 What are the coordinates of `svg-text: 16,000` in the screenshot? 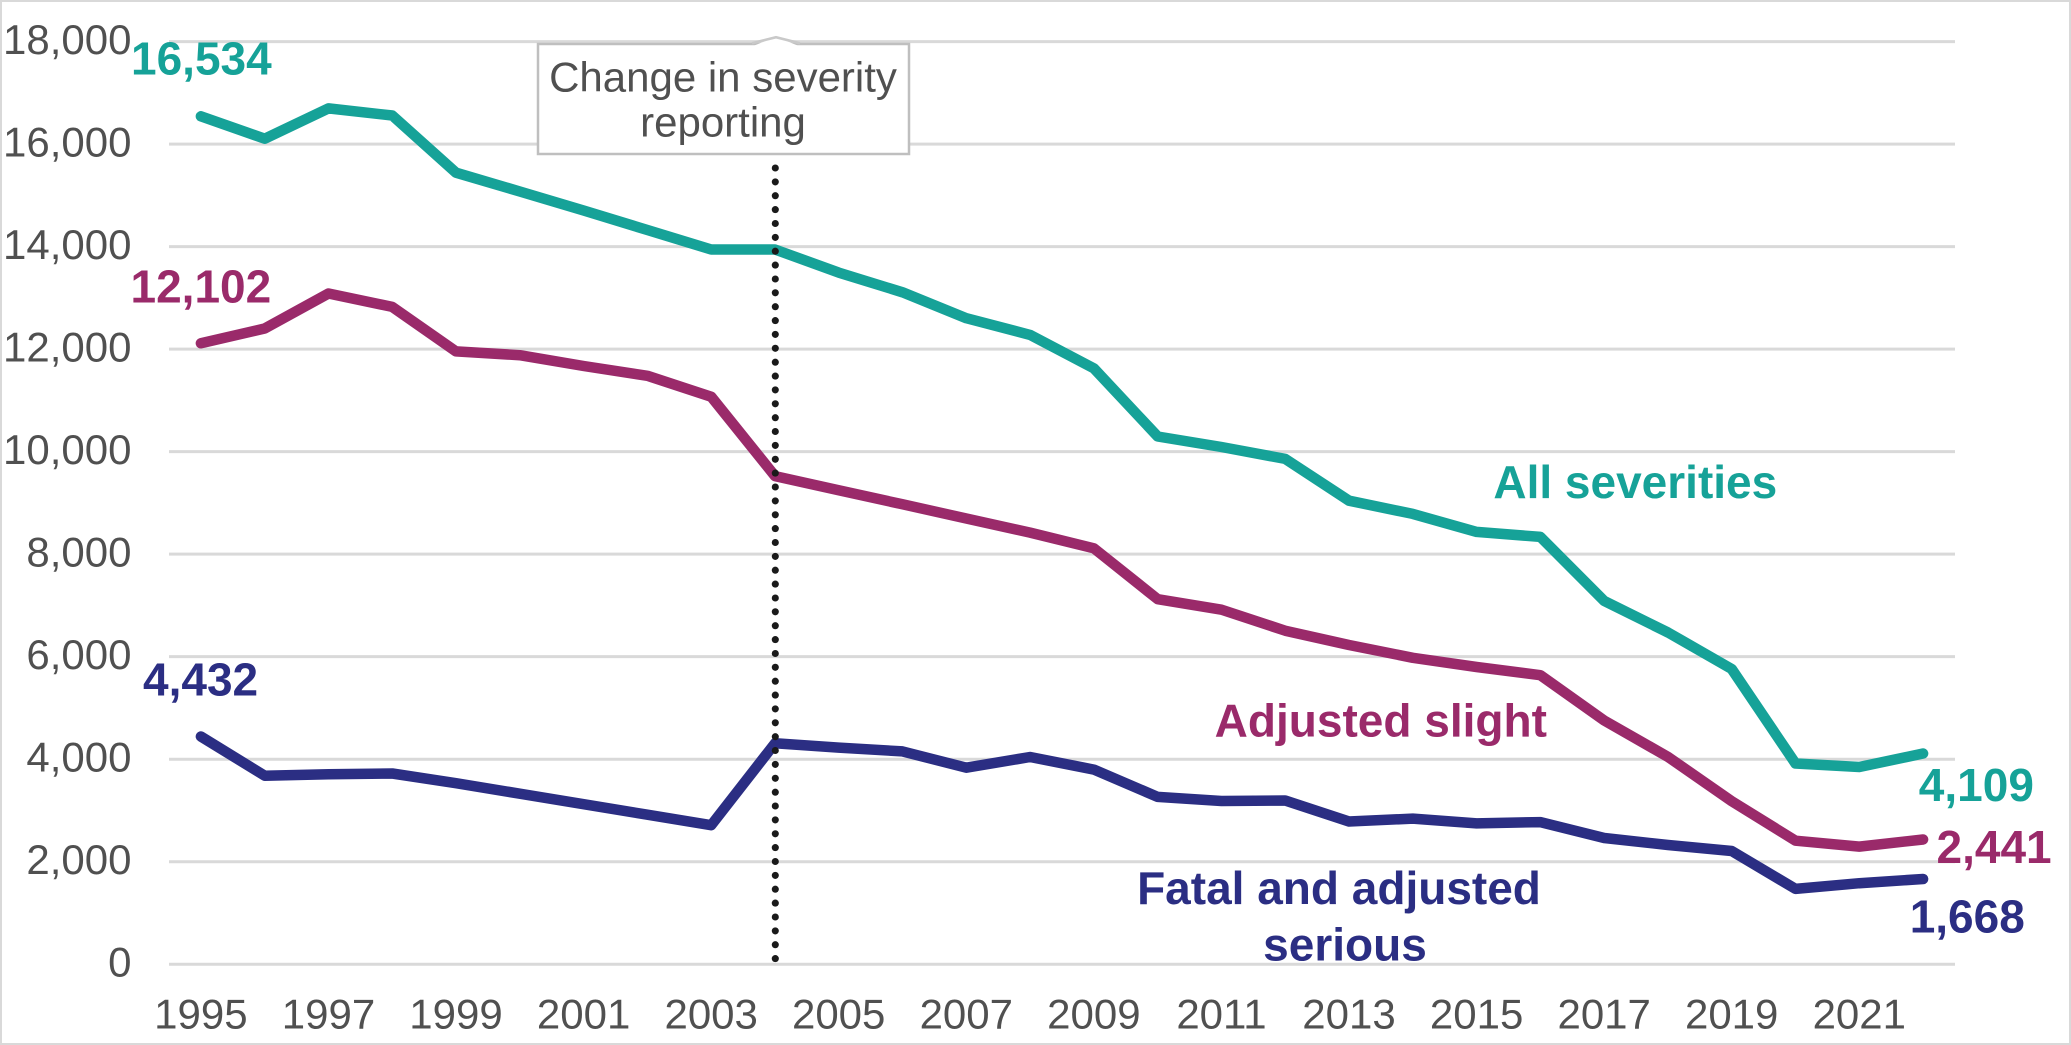 It's located at (67, 142).